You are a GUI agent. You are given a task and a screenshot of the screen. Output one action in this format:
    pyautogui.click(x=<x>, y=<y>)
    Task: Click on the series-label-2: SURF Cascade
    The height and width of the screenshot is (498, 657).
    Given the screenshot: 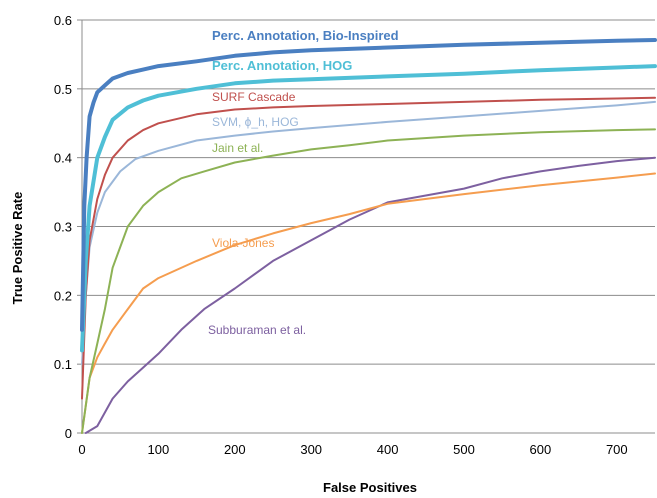 What is the action you would take?
    pyautogui.click(x=254, y=97)
    